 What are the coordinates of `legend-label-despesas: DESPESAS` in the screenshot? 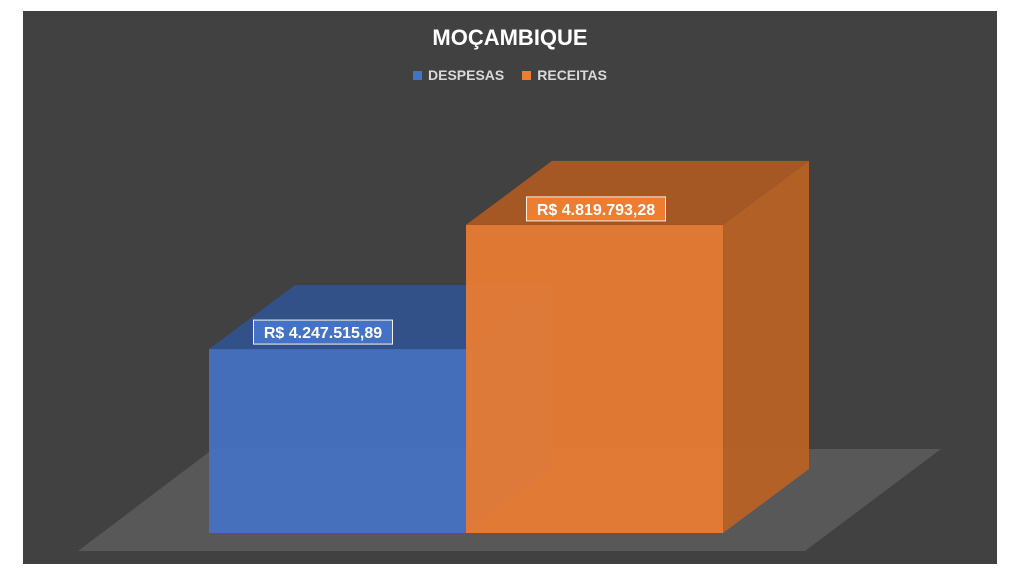 It's located at (466, 75).